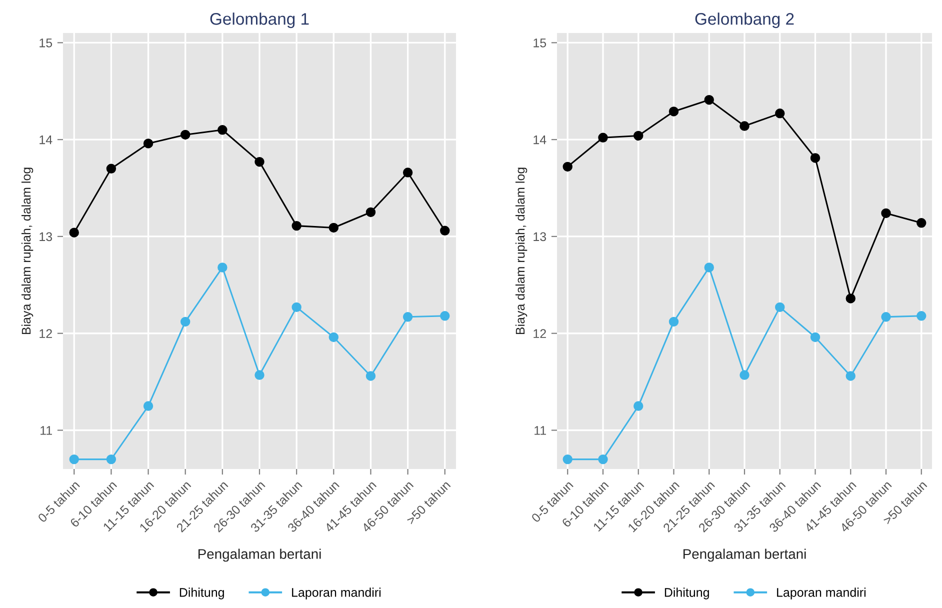  What do you see at coordinates (259, 20) in the screenshot?
I see `chart-title: Gelombang 1` at bounding box center [259, 20].